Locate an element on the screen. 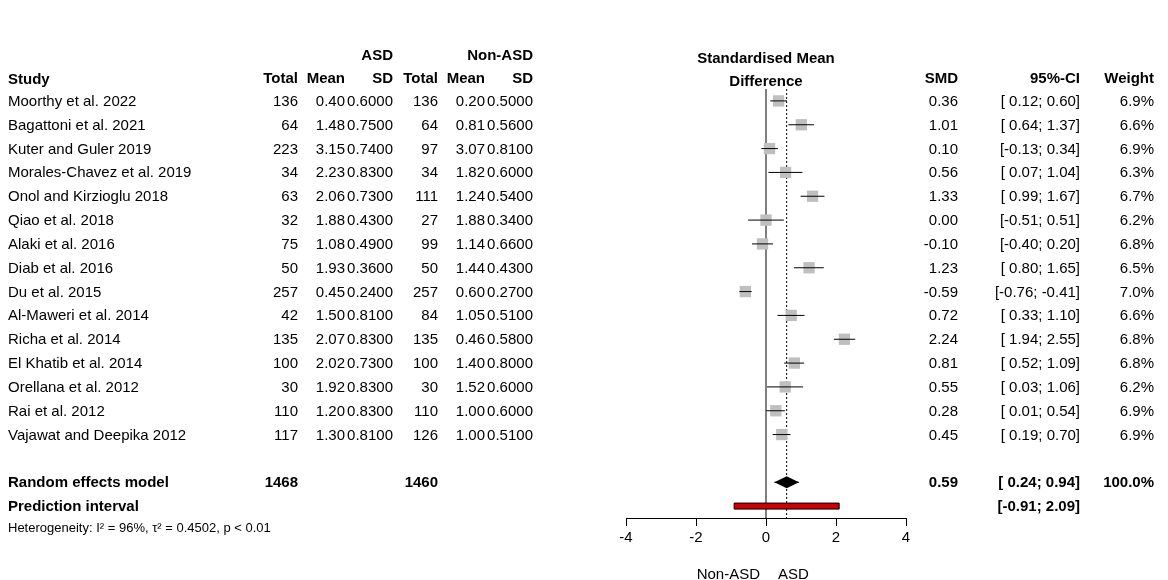 This screenshot has width=1168, height=580. text: 1.30 is located at coordinates (330, 434).